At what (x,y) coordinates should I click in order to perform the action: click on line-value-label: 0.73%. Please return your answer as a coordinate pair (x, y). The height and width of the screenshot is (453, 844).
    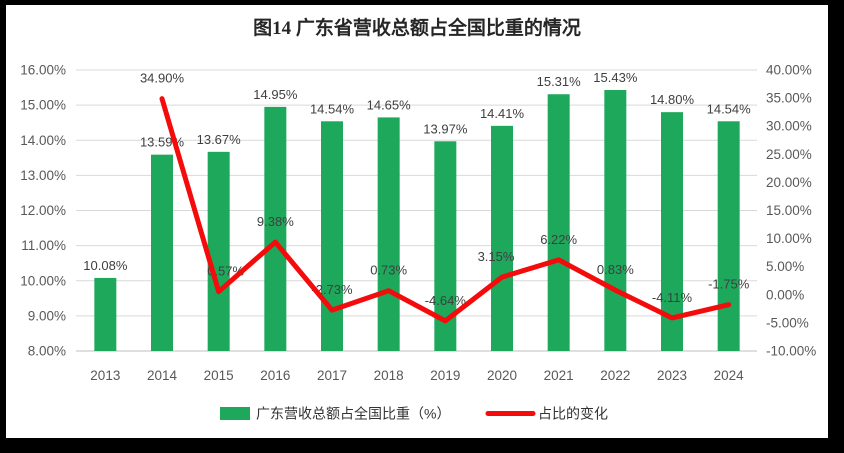
    Looking at the image, I should click on (388, 270).